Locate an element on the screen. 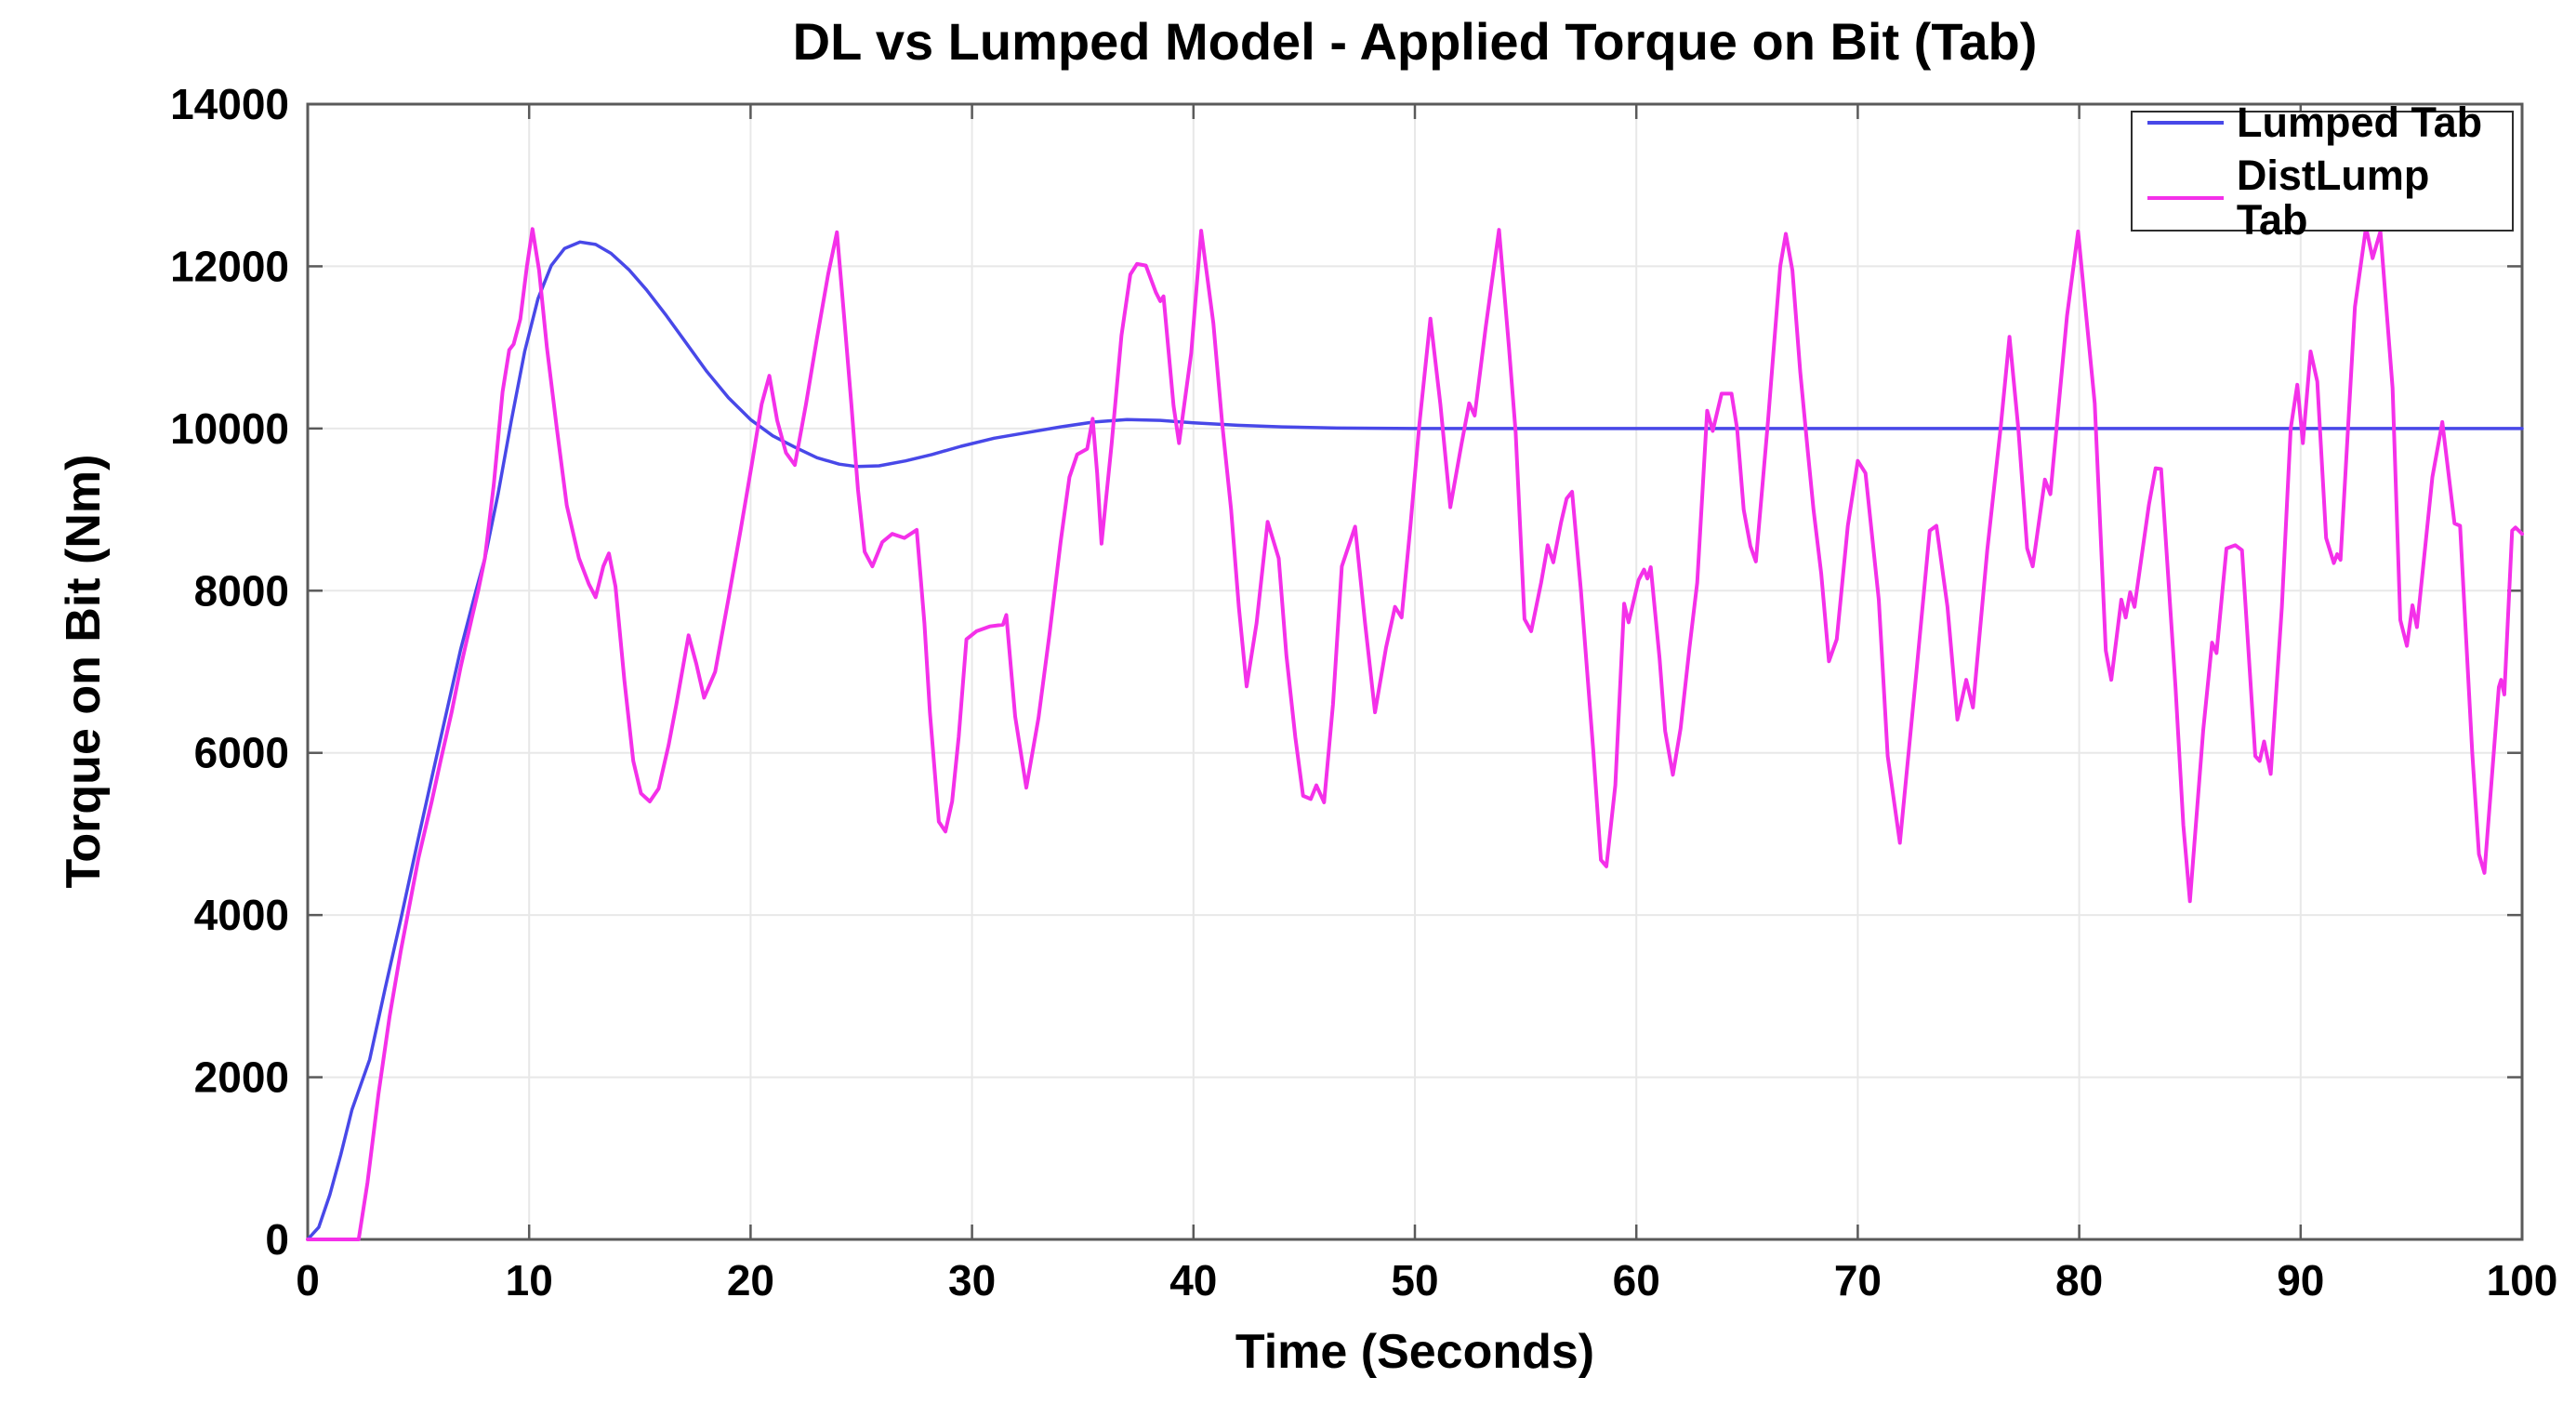 This screenshot has width=2576, height=1417. legend-label-distlump: DistLump Tab is located at coordinates (2333, 198).